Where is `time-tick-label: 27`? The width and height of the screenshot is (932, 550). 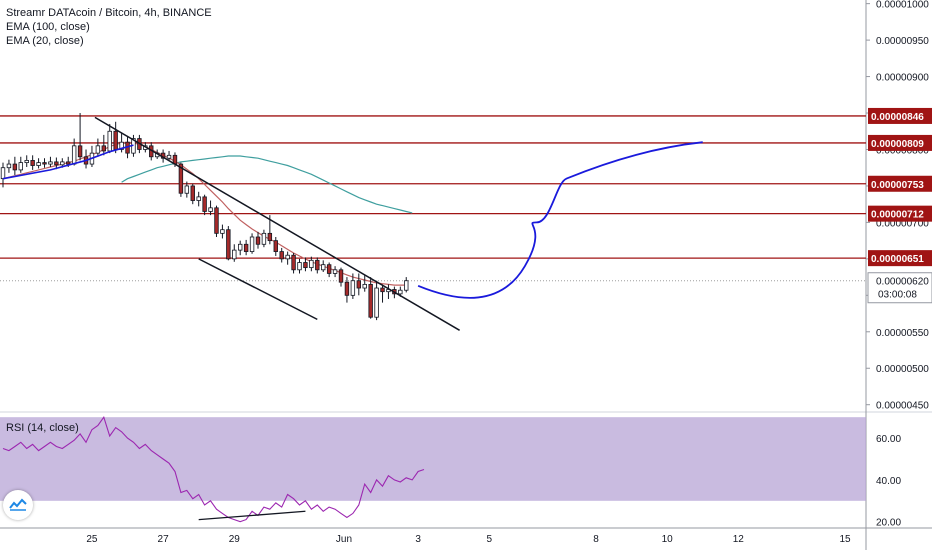 time-tick-label: 27 is located at coordinates (164, 539).